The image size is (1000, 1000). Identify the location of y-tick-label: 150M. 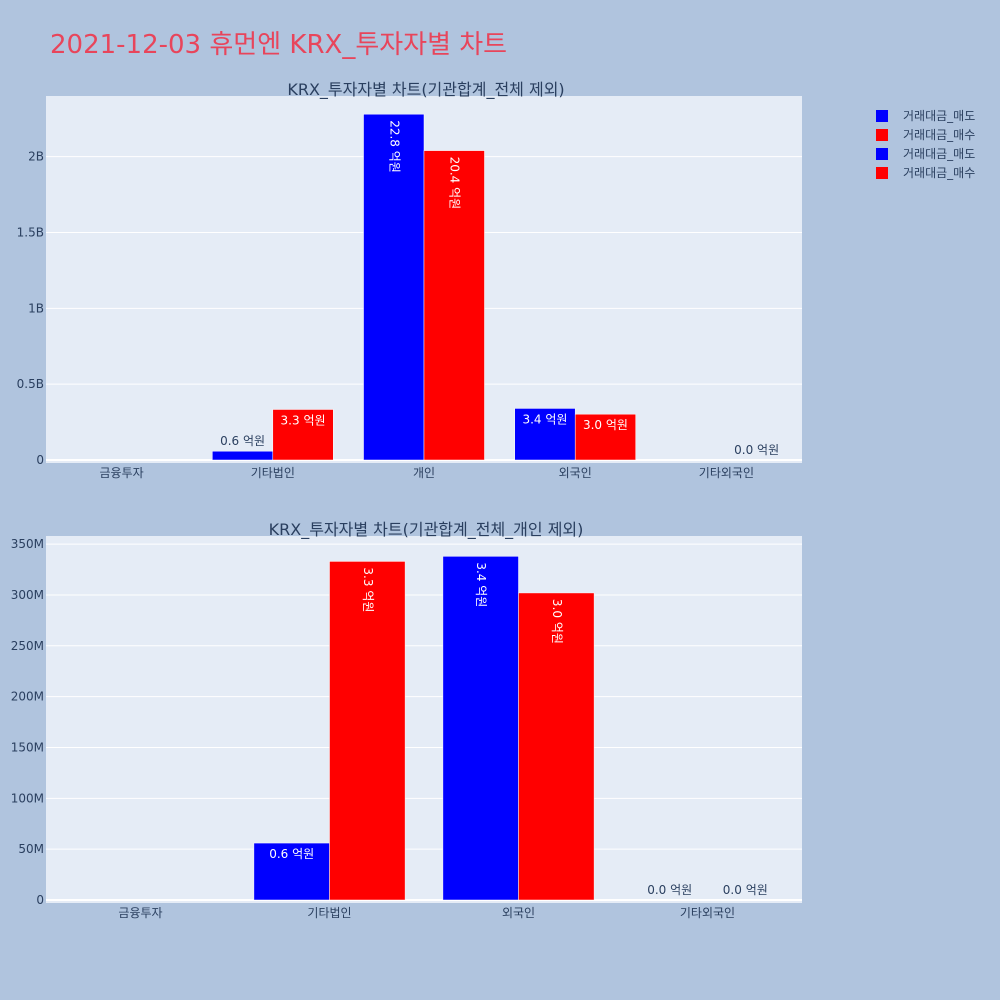
(27, 747).